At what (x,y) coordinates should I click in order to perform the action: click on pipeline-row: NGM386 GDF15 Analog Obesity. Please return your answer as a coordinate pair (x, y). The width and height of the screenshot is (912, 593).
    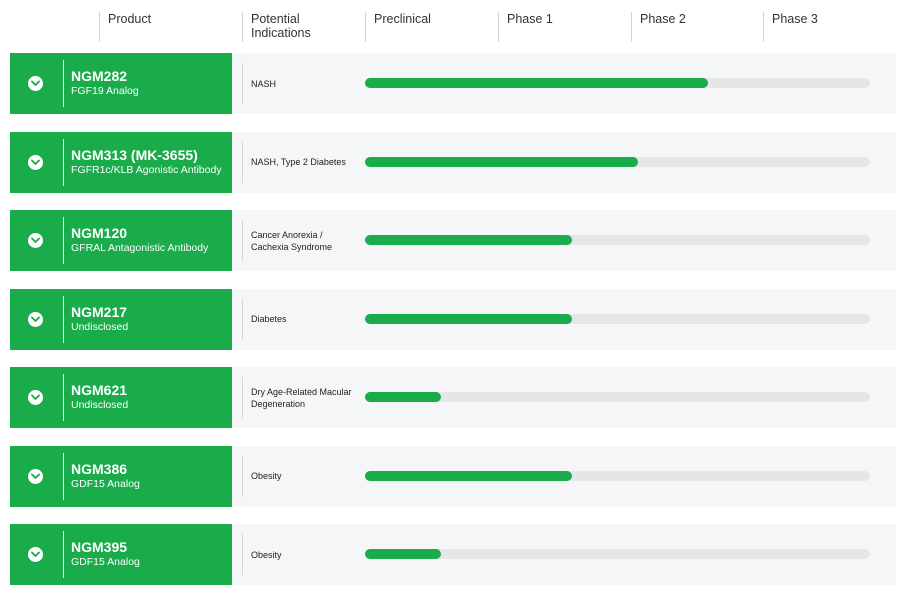
    Looking at the image, I should click on (453, 476).